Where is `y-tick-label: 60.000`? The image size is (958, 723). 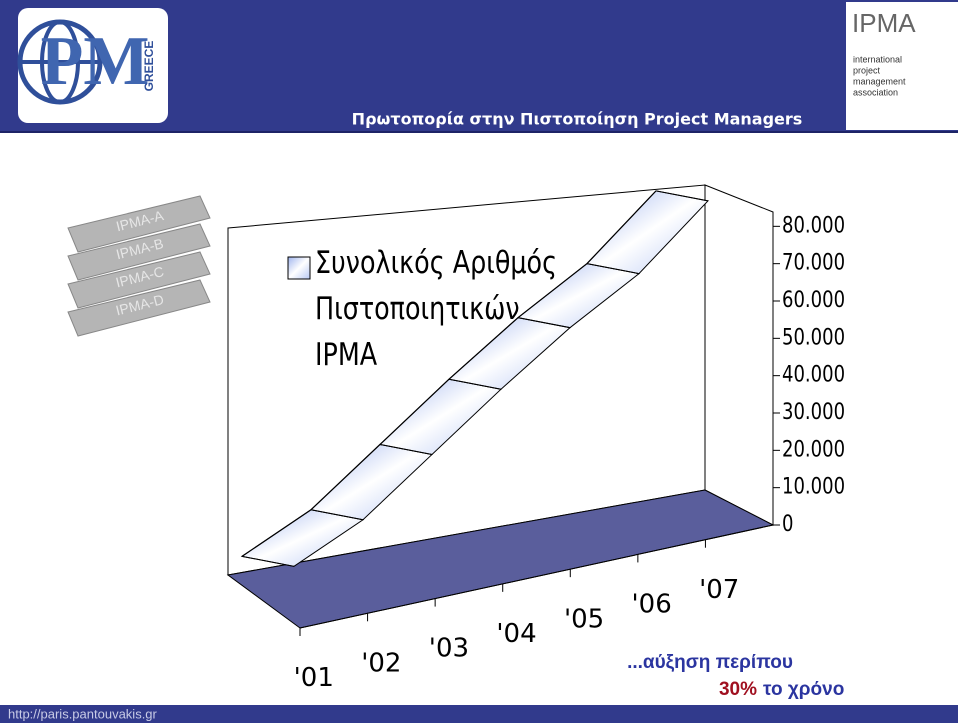 y-tick-label: 60.000 is located at coordinates (813, 299).